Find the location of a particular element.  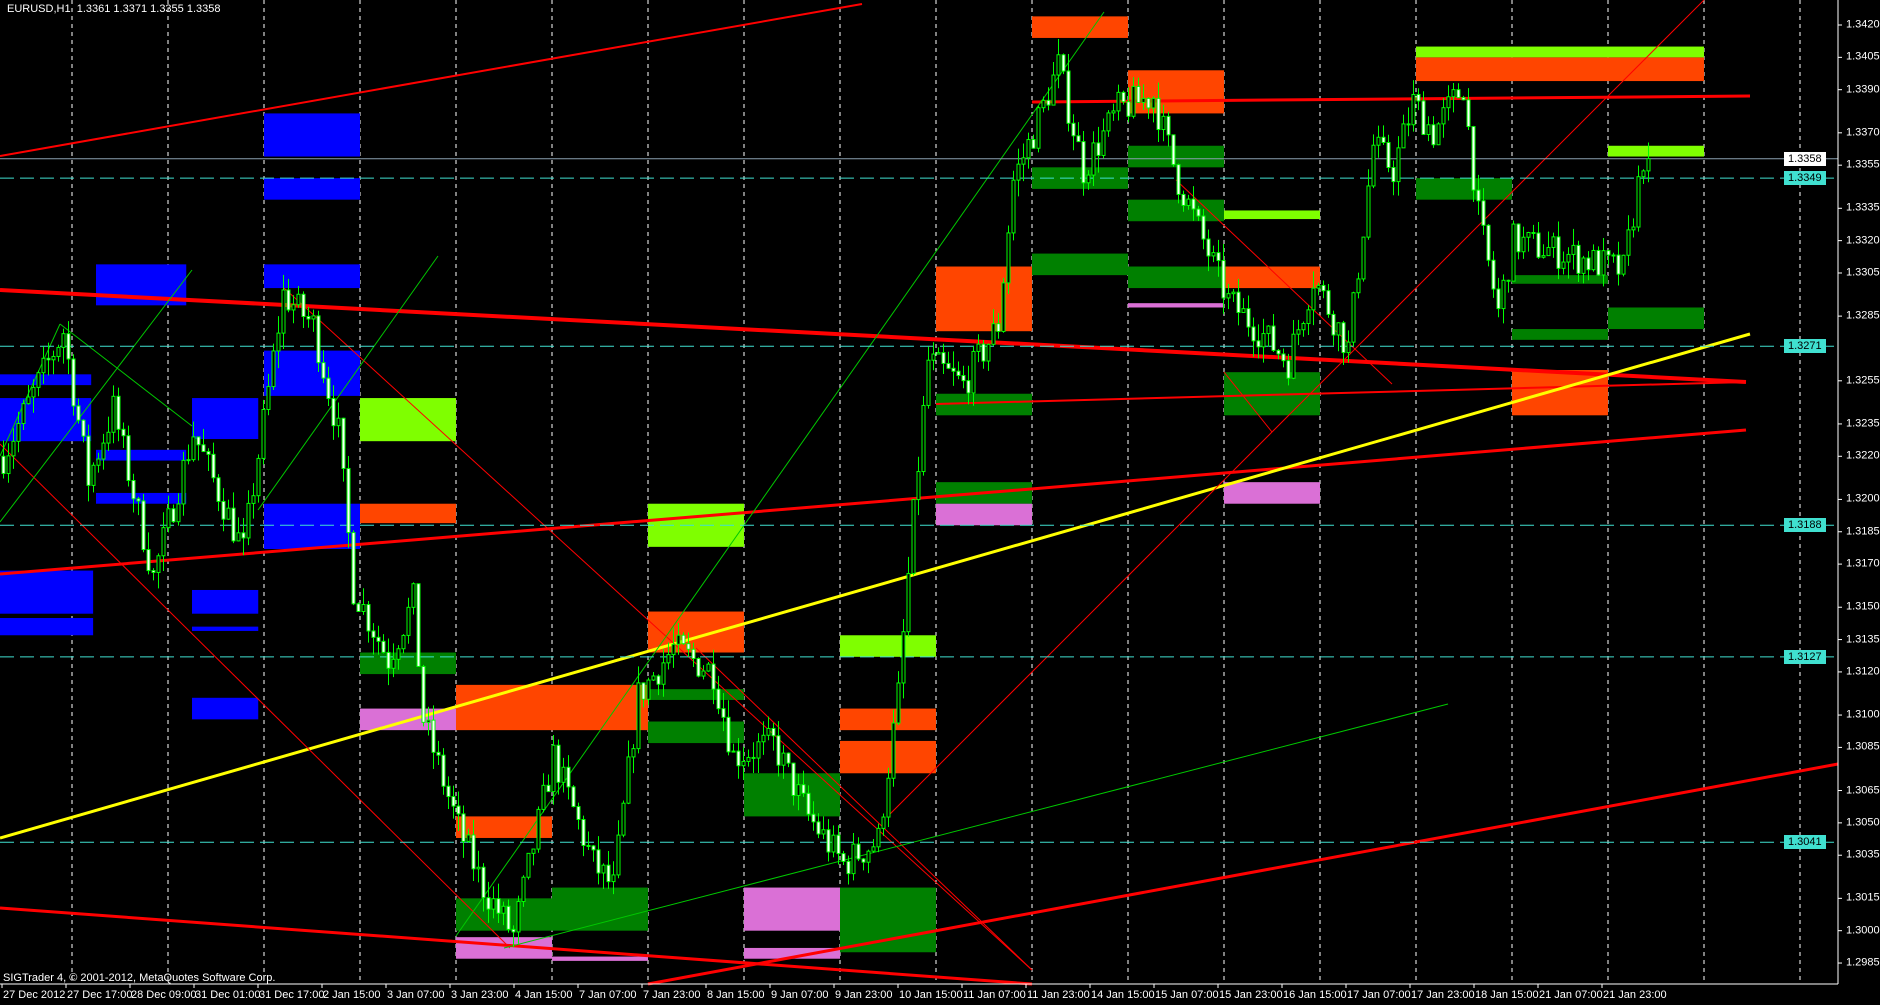

time-tick-label: 16 Jan 15:00 is located at coordinates (1315, 995).